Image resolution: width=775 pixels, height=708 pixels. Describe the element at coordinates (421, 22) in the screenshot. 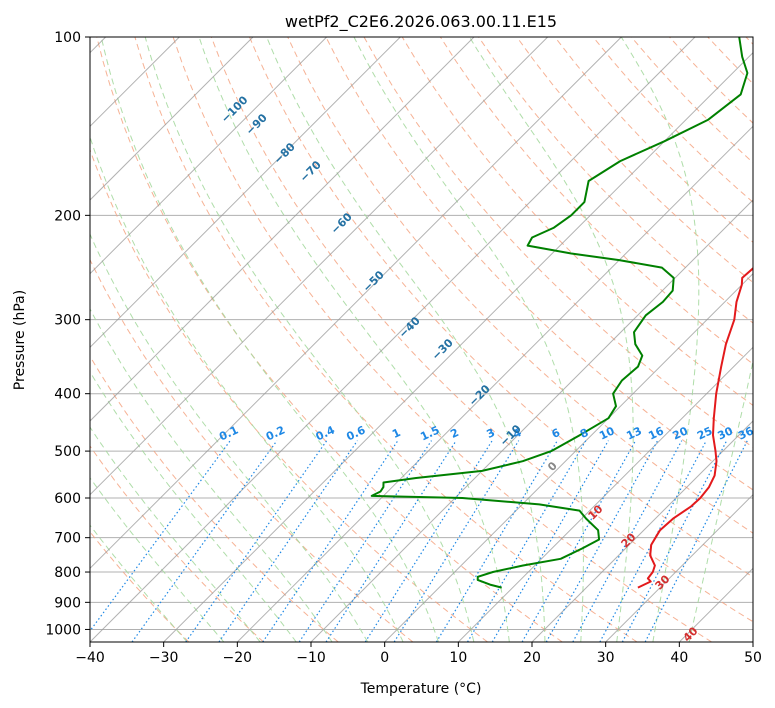

I see `chart-title: wetPf2_C2E6.2026.063.00.11.E15` at that location.